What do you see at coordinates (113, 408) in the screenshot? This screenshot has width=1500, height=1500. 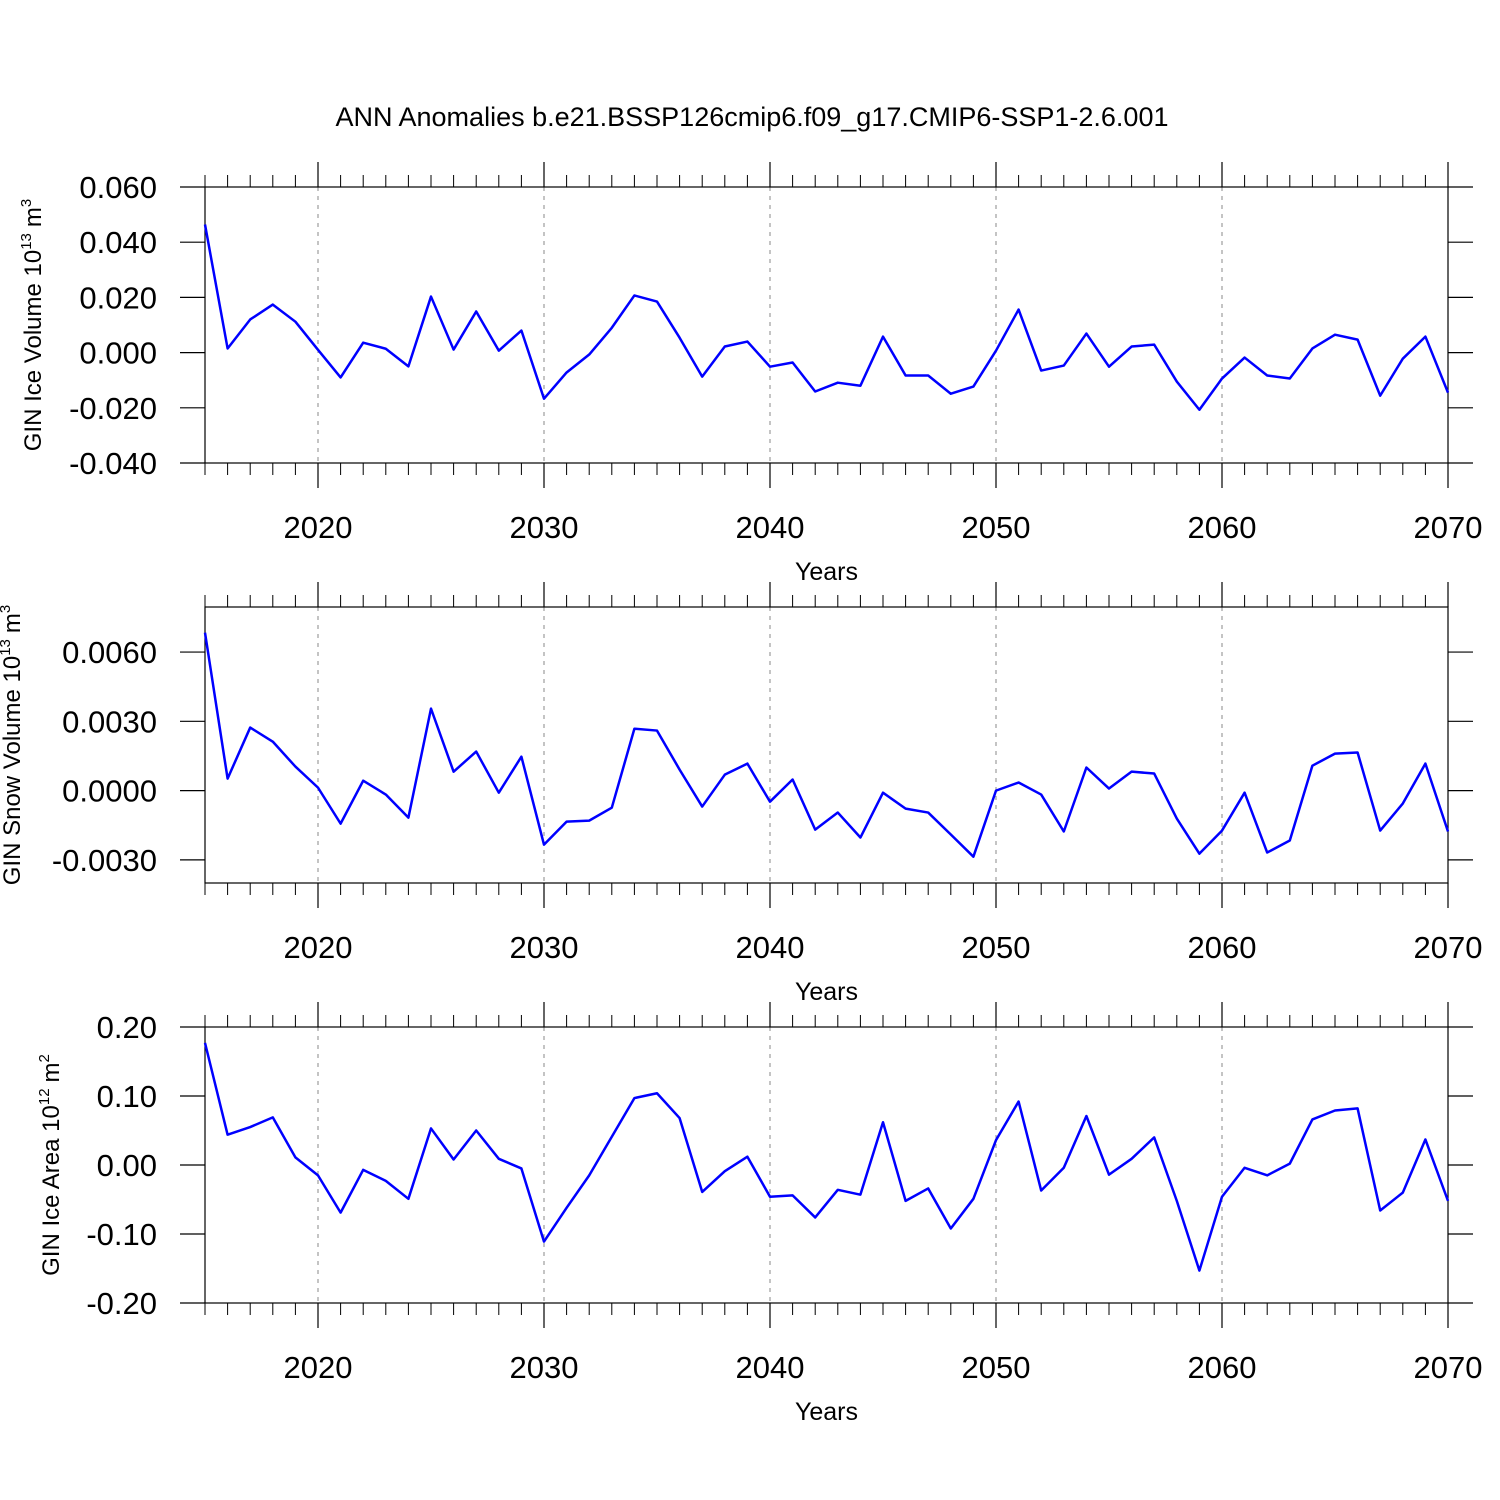 I see `y-tick-label: -0.020` at bounding box center [113, 408].